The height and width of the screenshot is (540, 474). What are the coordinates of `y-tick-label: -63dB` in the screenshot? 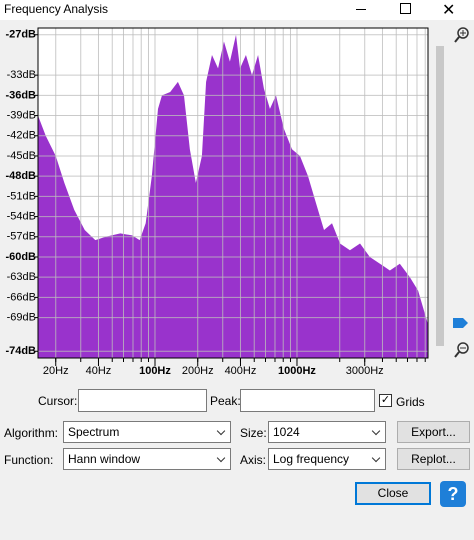 It's located at (21, 277).